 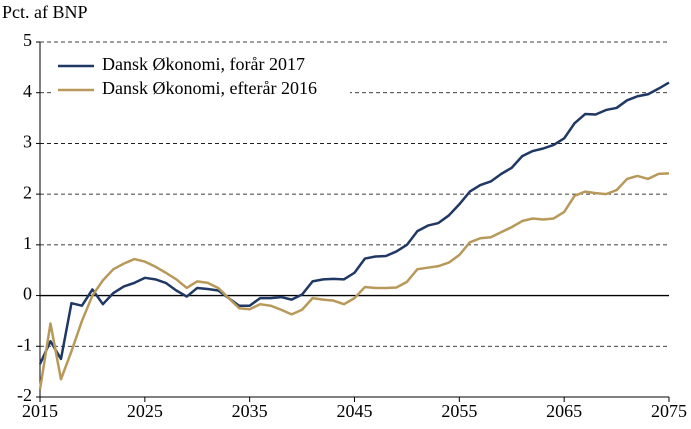 What do you see at coordinates (27, 40) in the screenshot?
I see `y-tick-label: 5` at bounding box center [27, 40].